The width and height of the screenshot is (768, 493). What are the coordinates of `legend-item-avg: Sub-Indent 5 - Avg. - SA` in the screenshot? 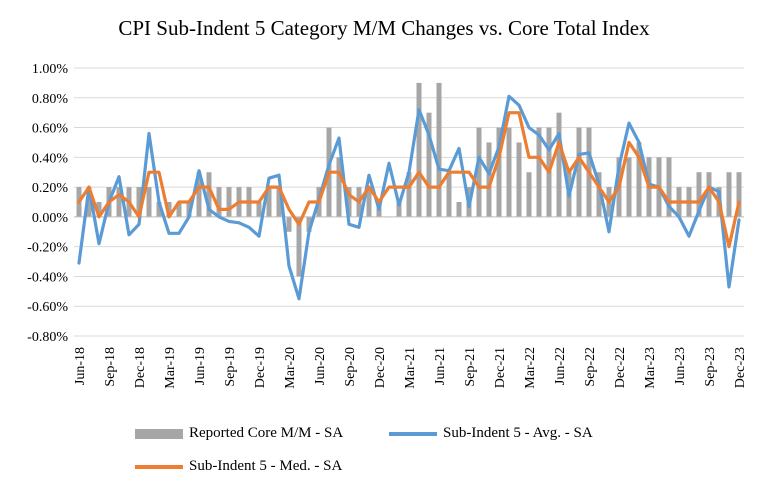 It's located at (491, 433).